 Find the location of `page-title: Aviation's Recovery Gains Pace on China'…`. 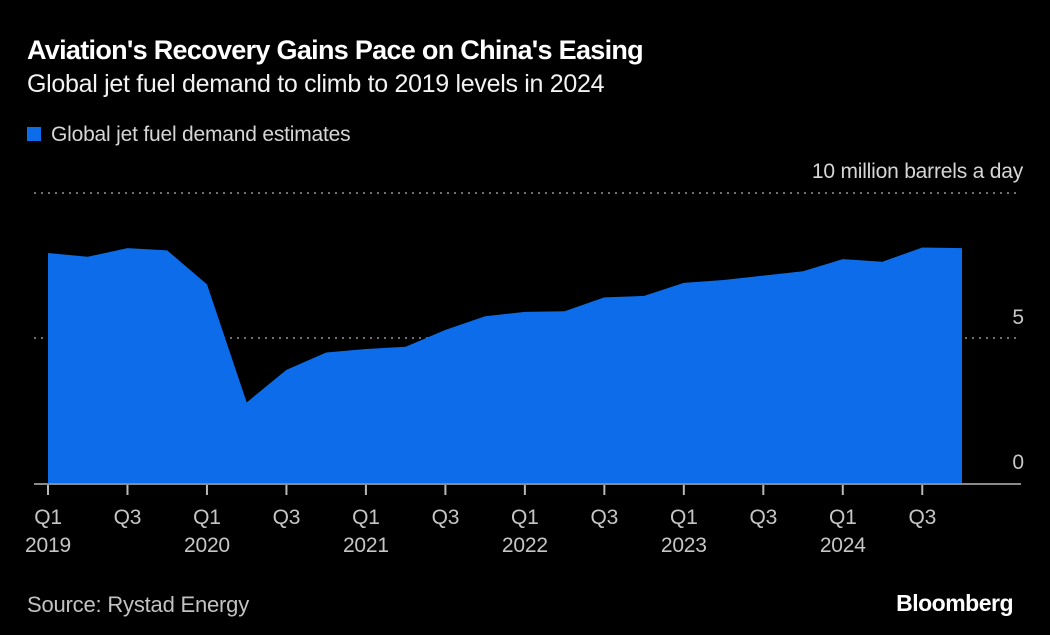

page-title: Aviation's Recovery Gains Pace on China'… is located at coordinates (335, 50).